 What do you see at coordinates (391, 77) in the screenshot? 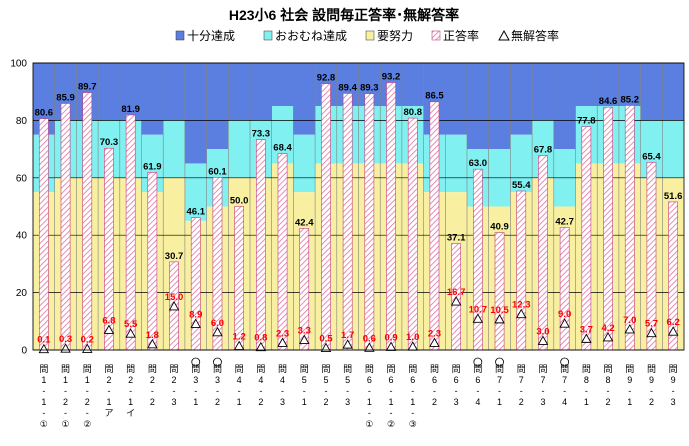
I see `correct-rate-label: 93.2` at bounding box center [391, 77].